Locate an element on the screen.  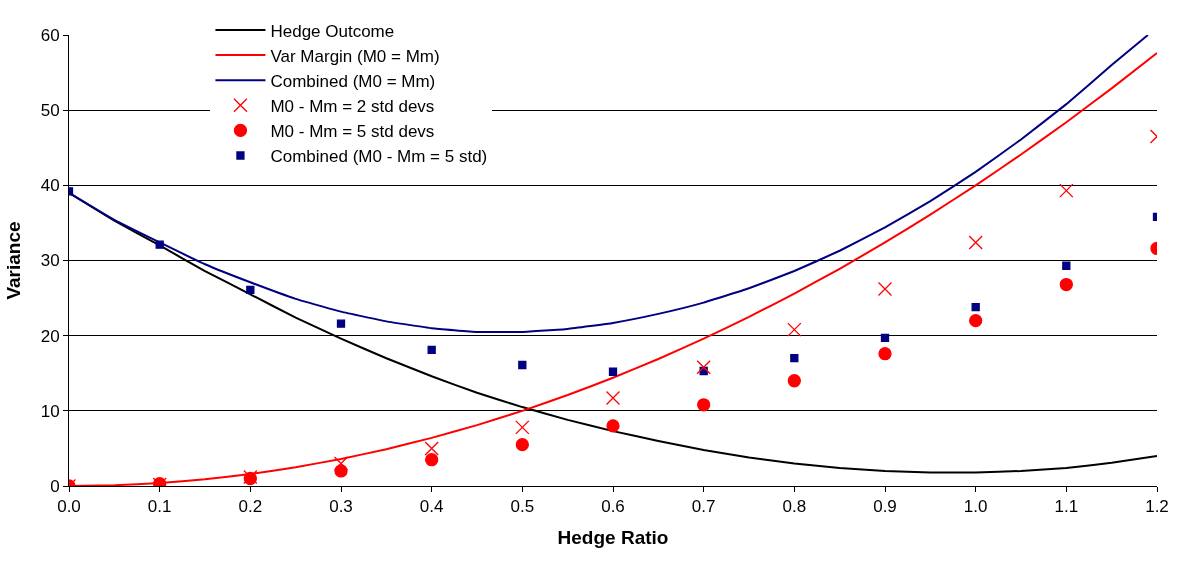
y-tick-label: 20 is located at coordinates (50, 336).